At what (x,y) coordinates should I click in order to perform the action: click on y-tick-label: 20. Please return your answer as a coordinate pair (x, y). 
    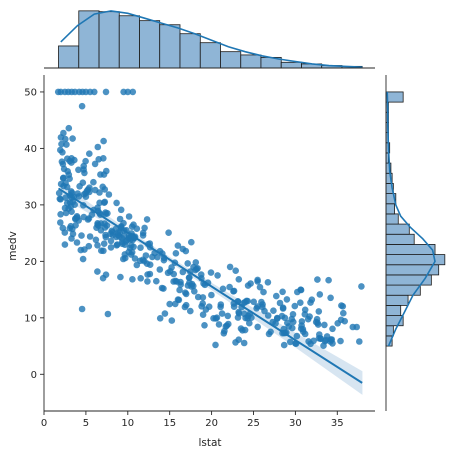
    Looking at the image, I should click on (30, 262).